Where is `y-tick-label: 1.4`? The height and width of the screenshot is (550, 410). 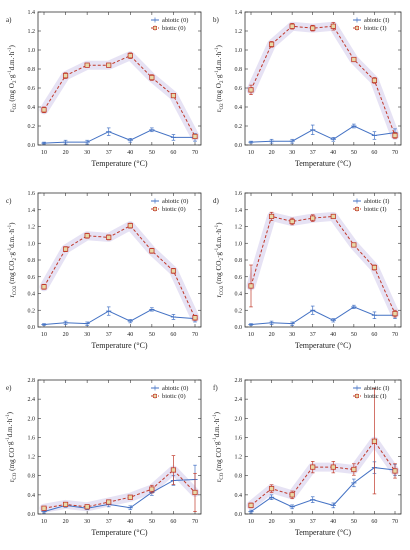
y-tick-label: 1.4 is located at coordinates (32, 13).